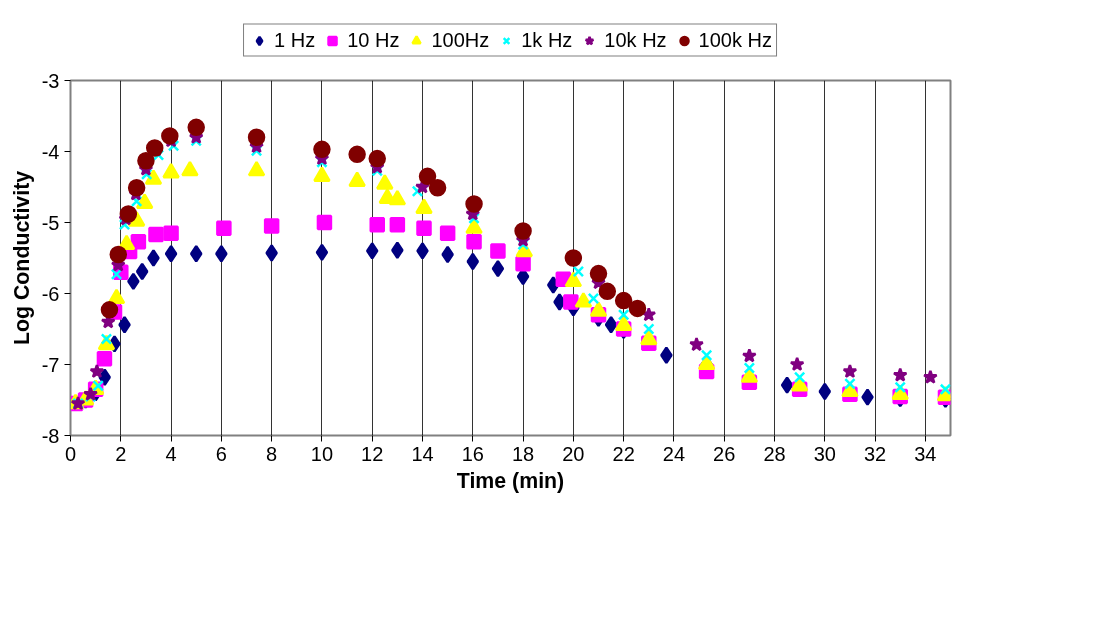 The image size is (1104, 637). Describe the element at coordinates (547, 40) in the screenshot. I see `legend-label: 1k Hz` at that location.